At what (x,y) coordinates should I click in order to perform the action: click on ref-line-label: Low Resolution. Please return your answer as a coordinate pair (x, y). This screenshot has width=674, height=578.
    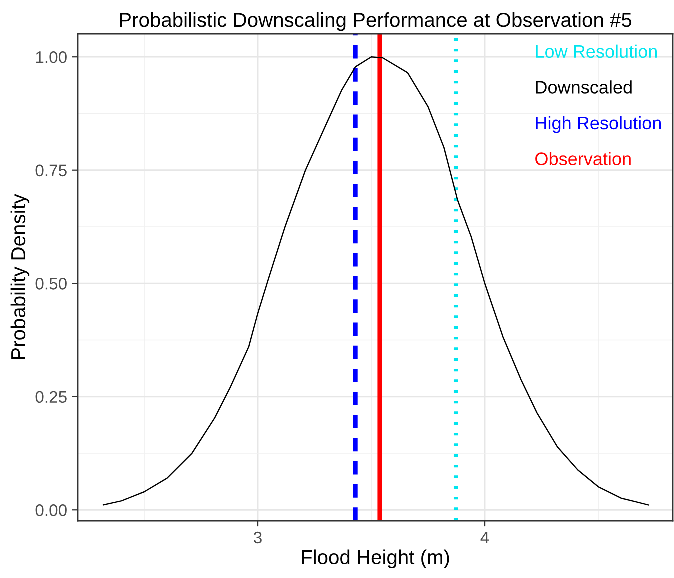
    Looking at the image, I should click on (596, 51).